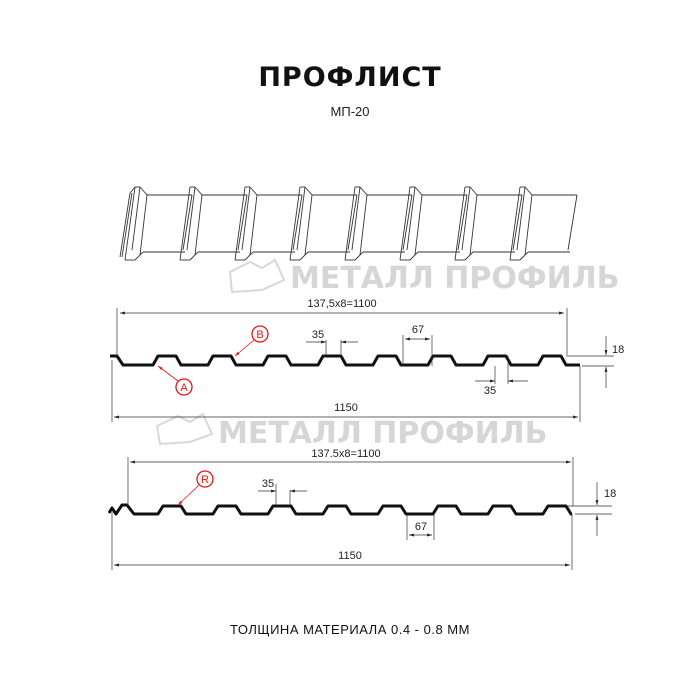 Image resolution: width=700 pixels, height=700 pixels. Describe the element at coordinates (259, 335) in the screenshot. I see `svg-text: B` at that location.